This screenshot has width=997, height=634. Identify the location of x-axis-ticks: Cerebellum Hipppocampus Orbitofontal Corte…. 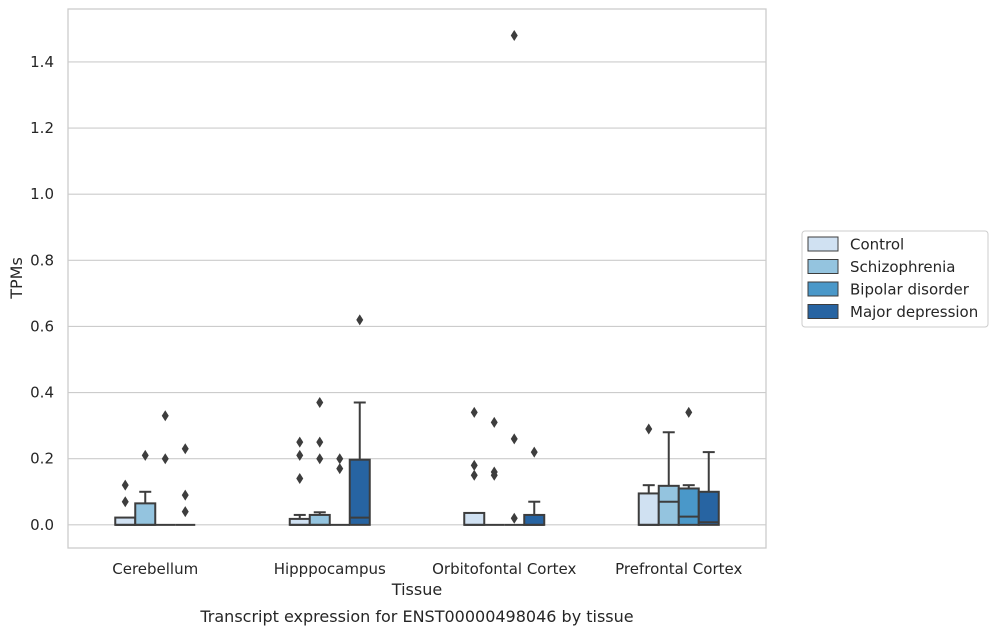
(427, 569).